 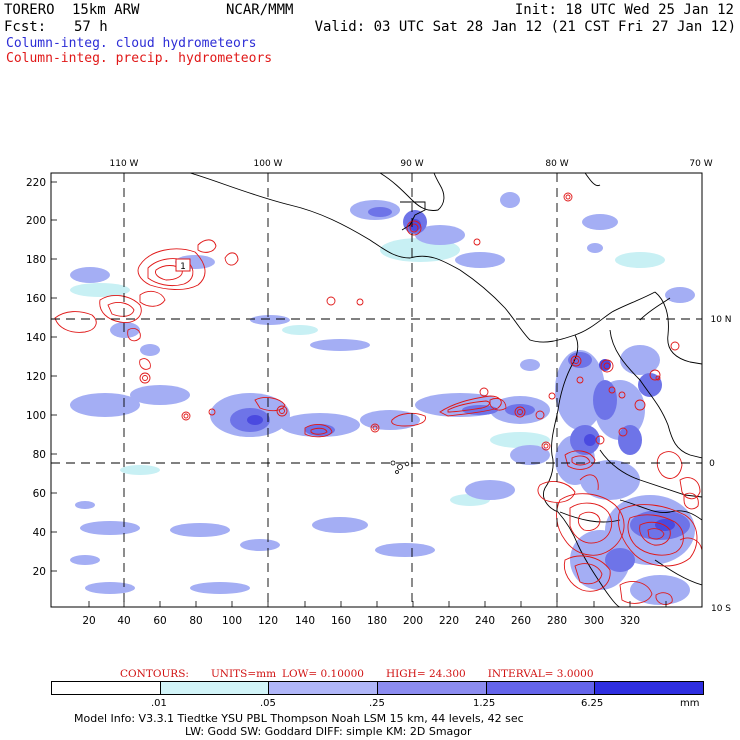 I want to click on model-name: TORERO, so click(x=29, y=10).